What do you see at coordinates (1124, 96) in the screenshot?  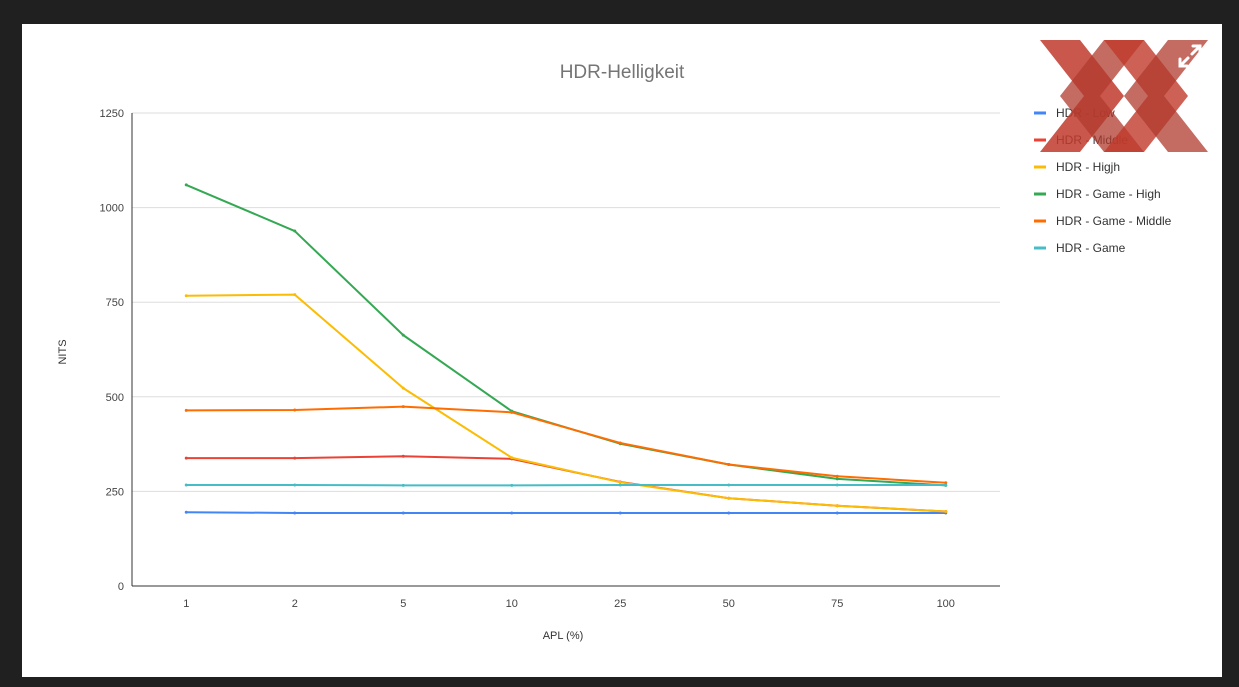 I see `watermark-logo` at bounding box center [1124, 96].